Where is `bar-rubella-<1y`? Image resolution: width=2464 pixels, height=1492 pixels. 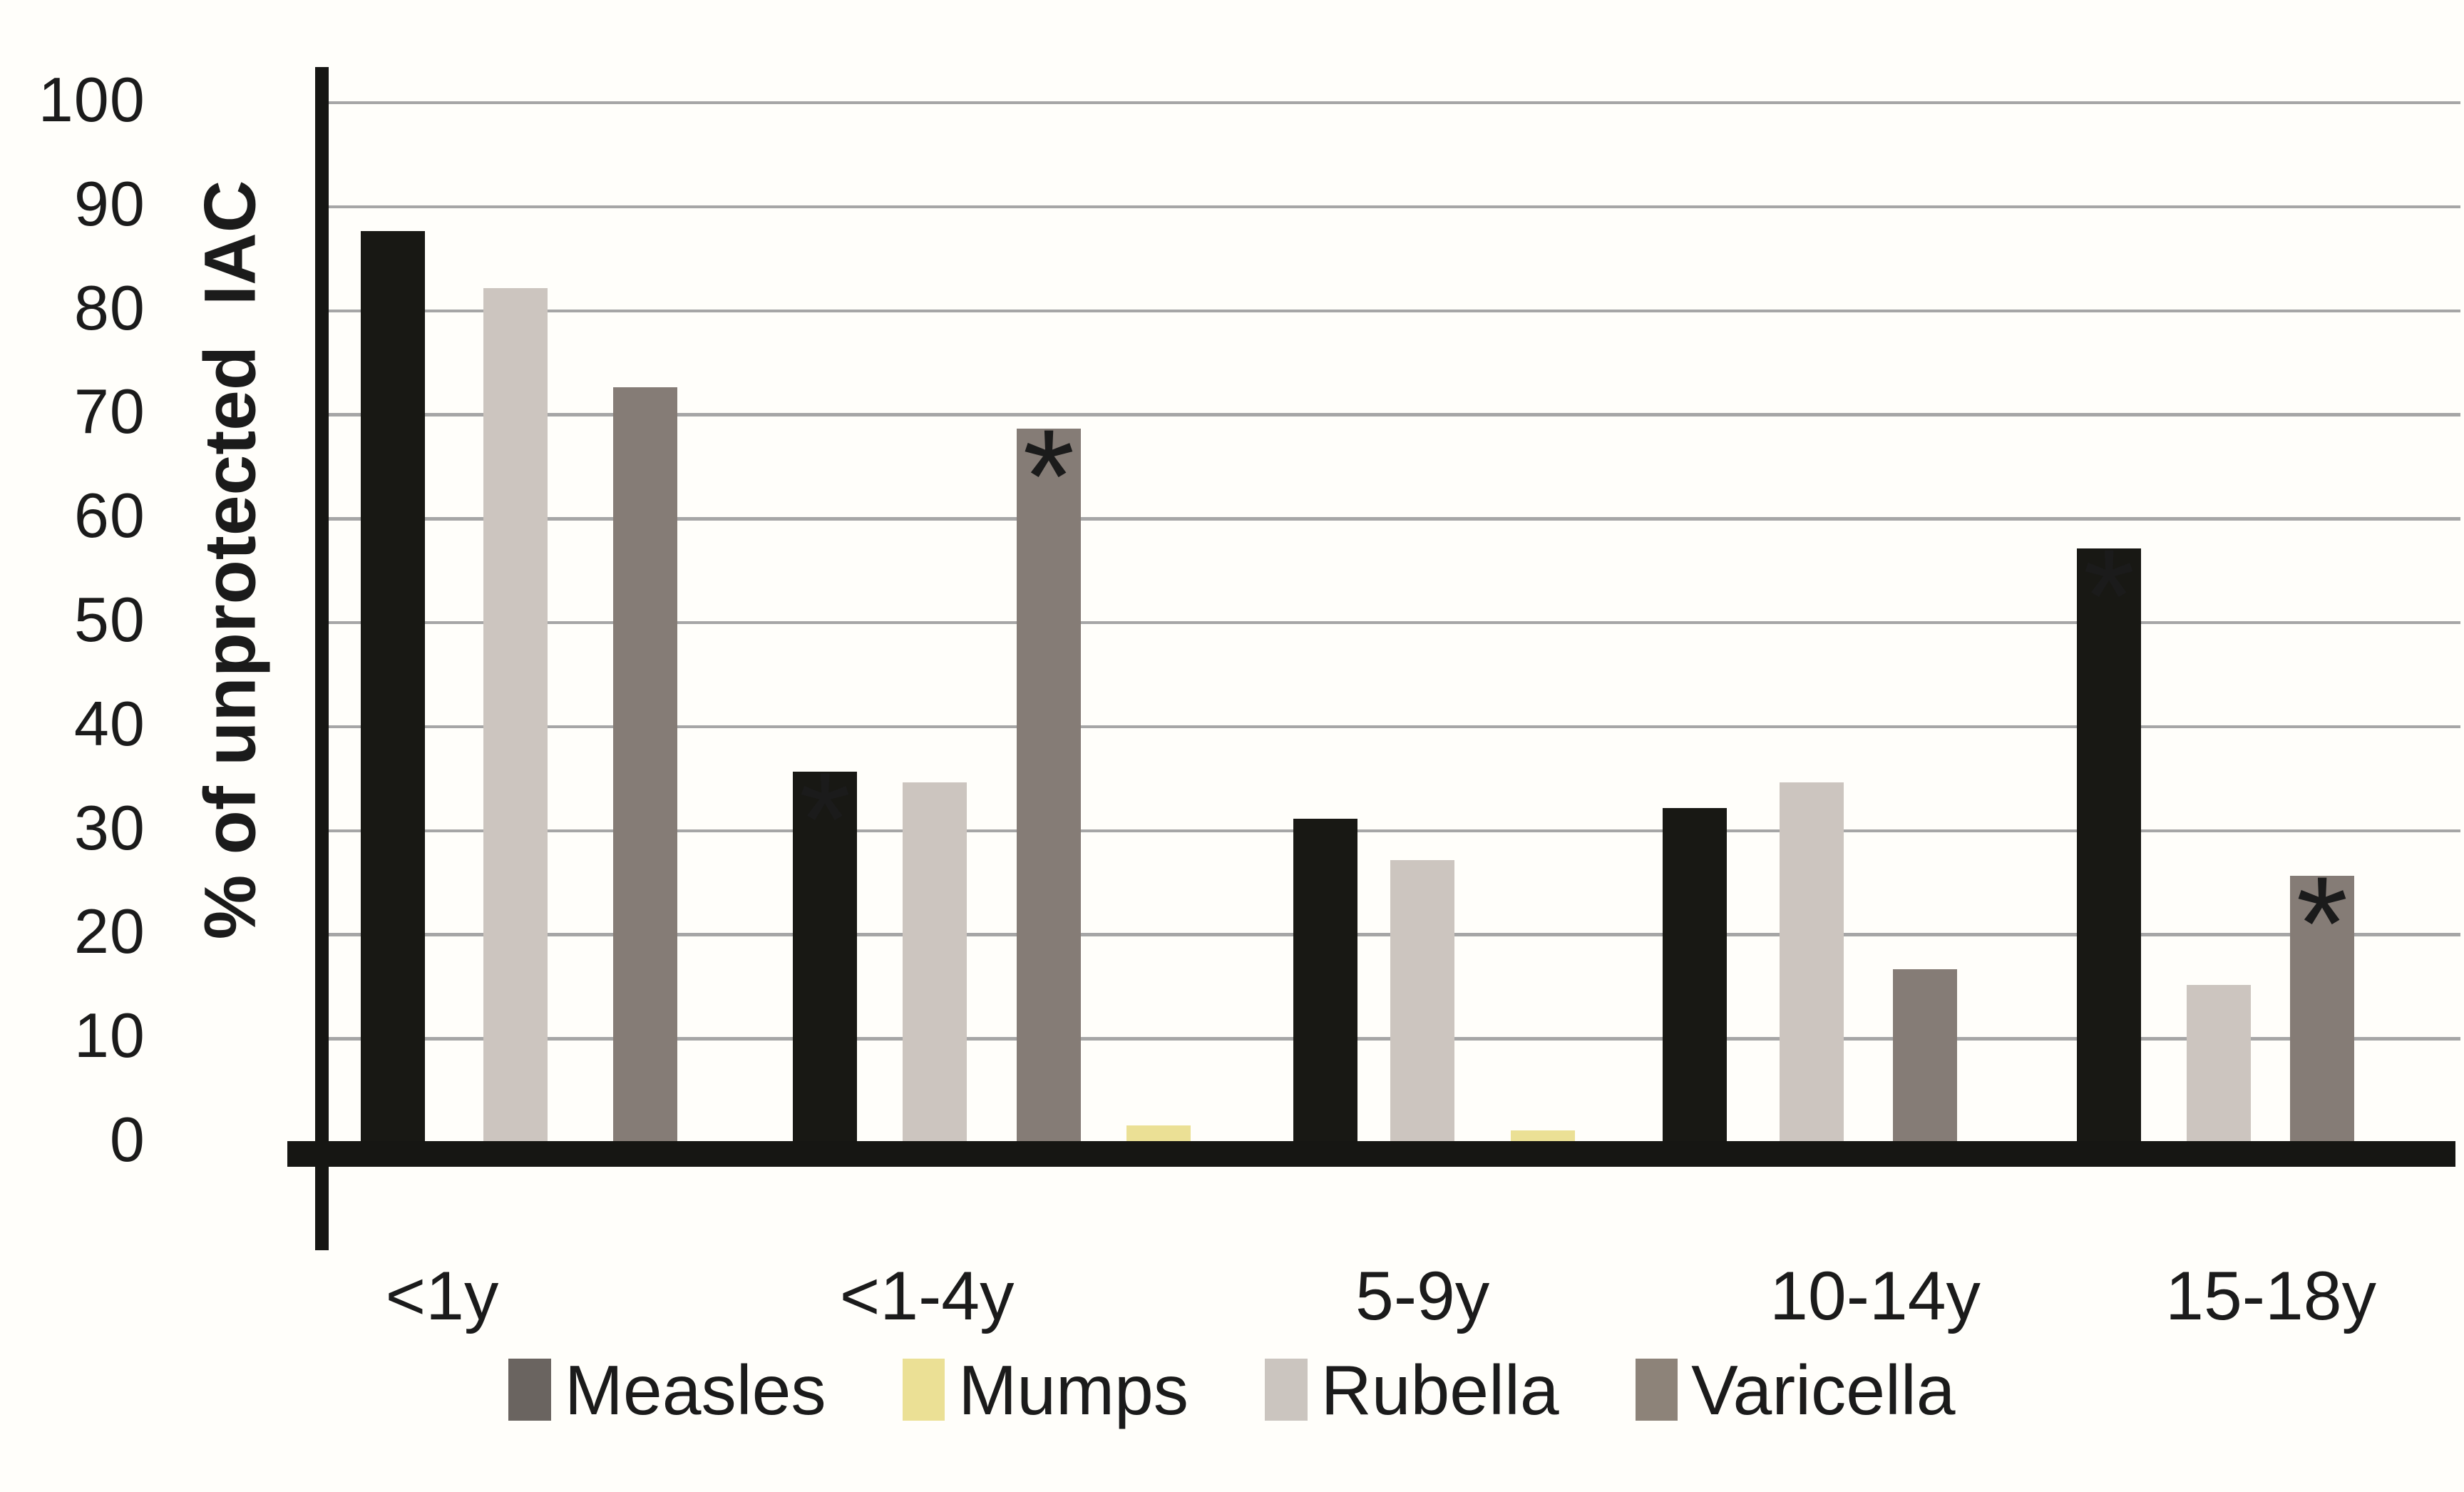
bar-rubella-<1y is located at coordinates (515, 714).